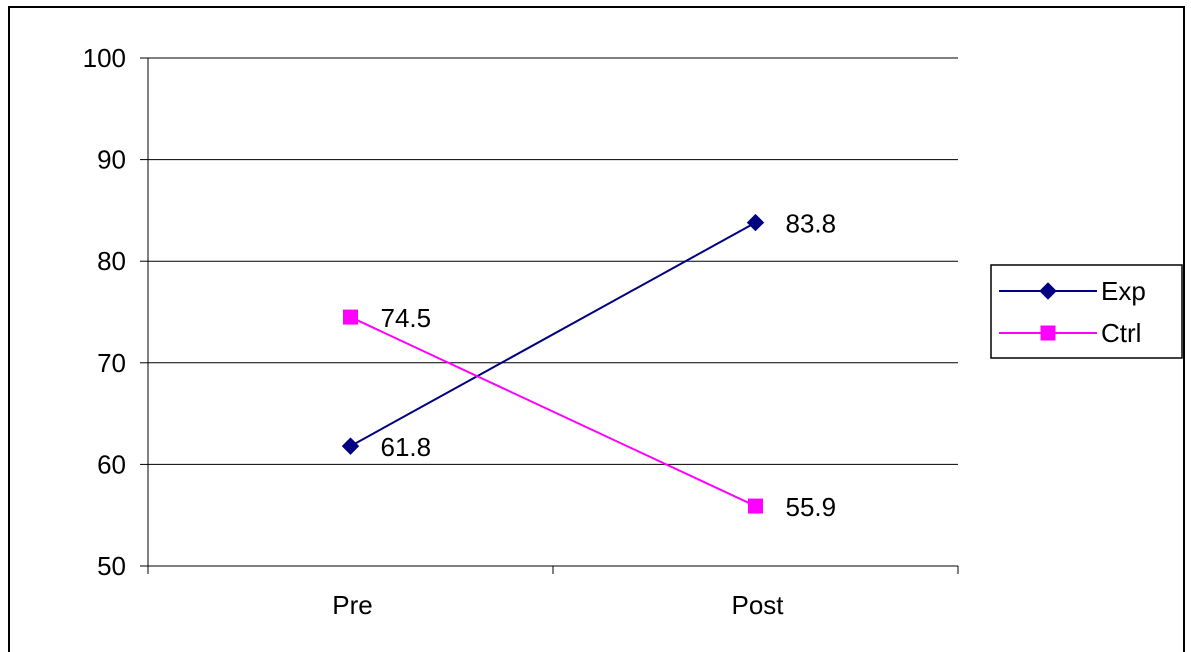 Image resolution: width=1191 pixels, height=652 pixels. What do you see at coordinates (111, 363) in the screenshot?
I see `y-tick-label: 70` at bounding box center [111, 363].